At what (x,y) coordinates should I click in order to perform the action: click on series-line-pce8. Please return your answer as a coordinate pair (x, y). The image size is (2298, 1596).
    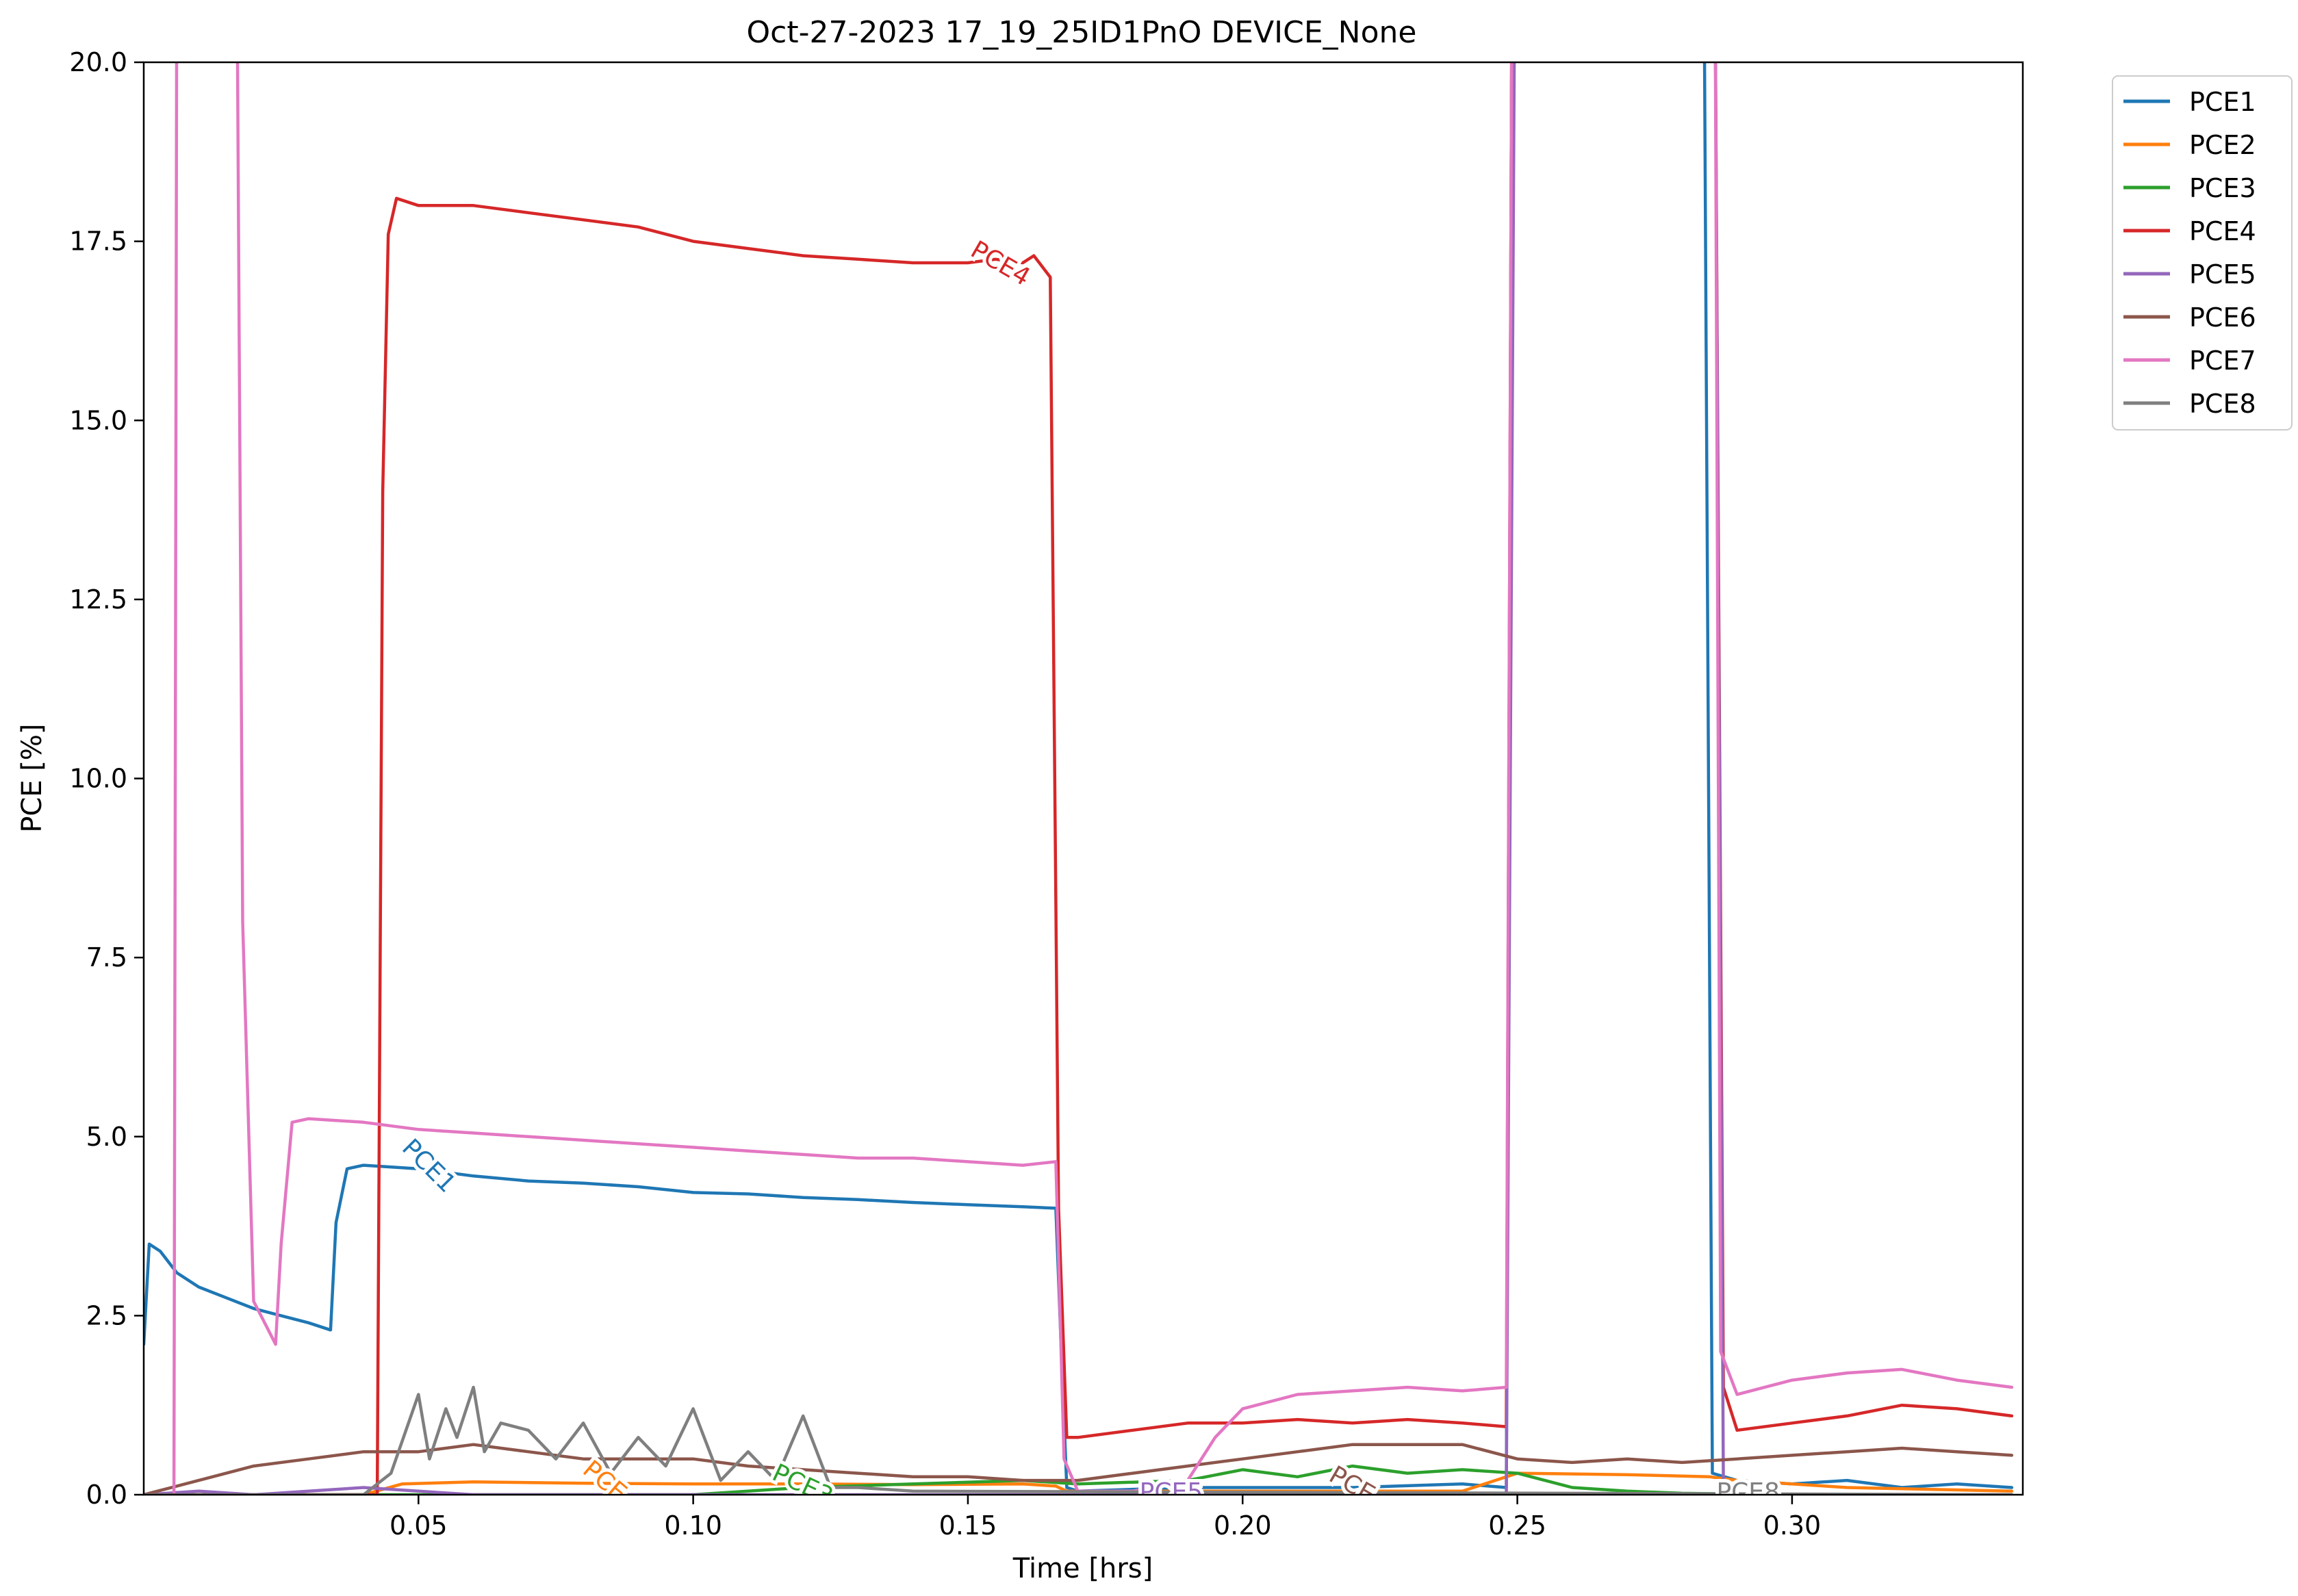
    Looking at the image, I should click on (1079, 1440).